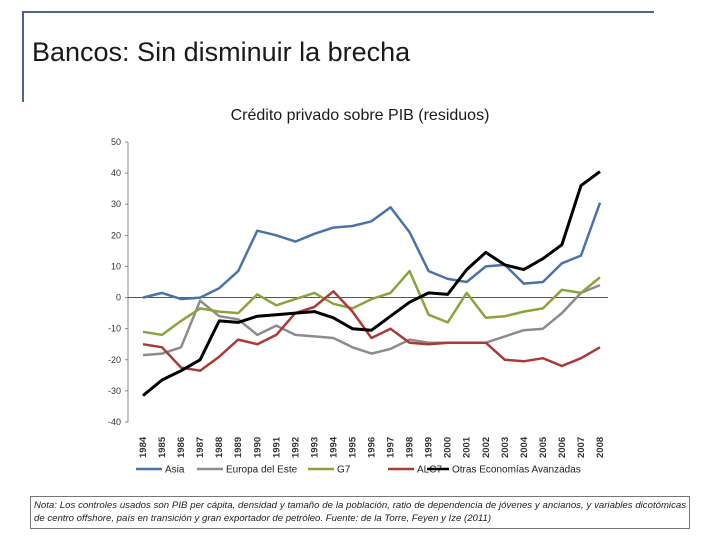 This screenshot has width=720, height=540. Describe the element at coordinates (114, 329) in the screenshot. I see `y-tick-label: -10` at that location.